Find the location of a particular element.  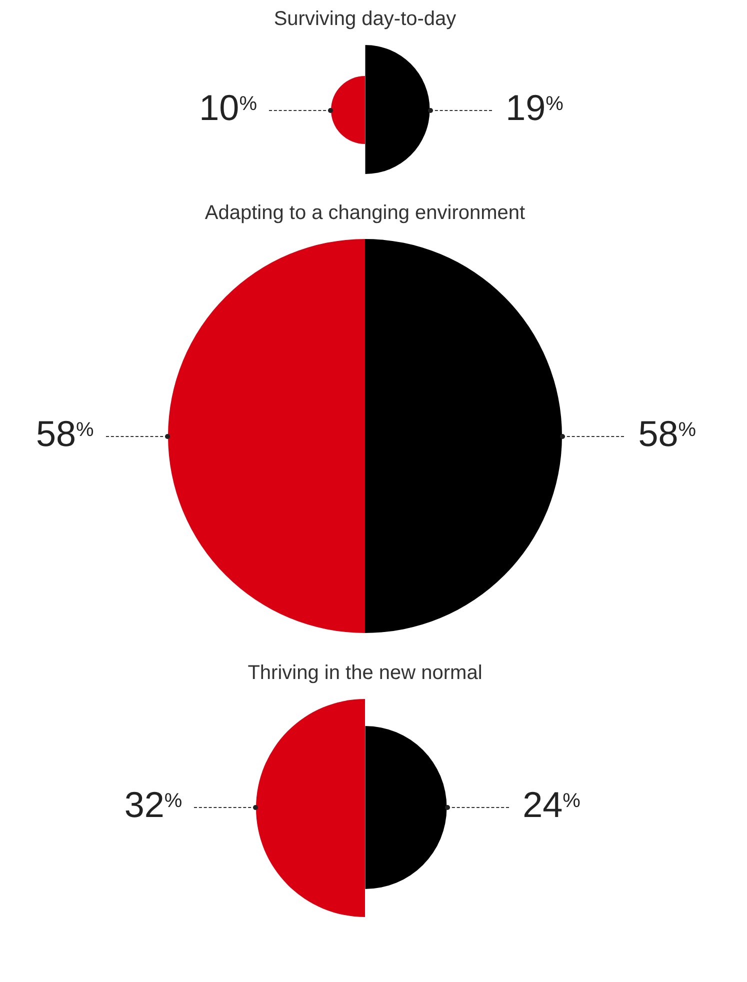

category-label: Thriving in the new normal is located at coordinates (365, 673).